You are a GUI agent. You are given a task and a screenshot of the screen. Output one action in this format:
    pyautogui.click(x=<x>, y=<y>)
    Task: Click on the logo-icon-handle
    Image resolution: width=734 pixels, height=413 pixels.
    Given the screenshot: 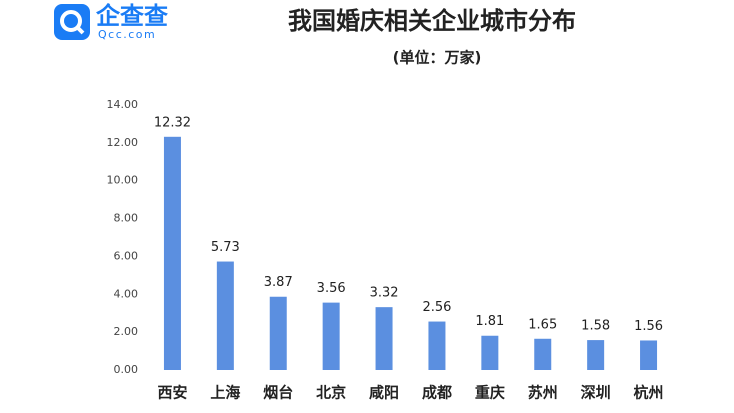 What is the action you would take?
    pyautogui.click(x=80, y=30)
    